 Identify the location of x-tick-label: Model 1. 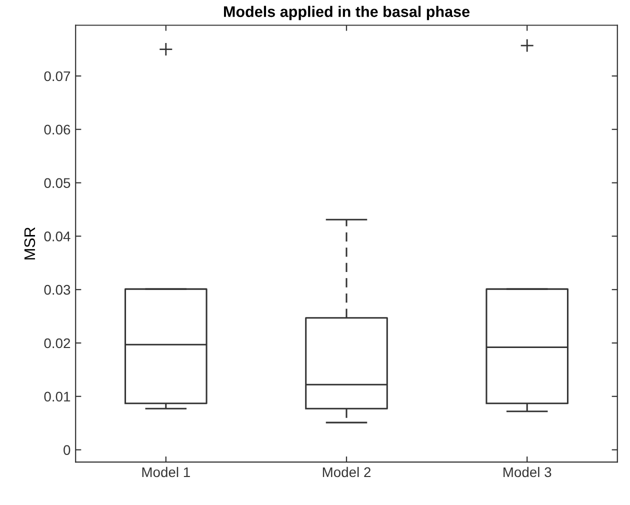
(166, 472).